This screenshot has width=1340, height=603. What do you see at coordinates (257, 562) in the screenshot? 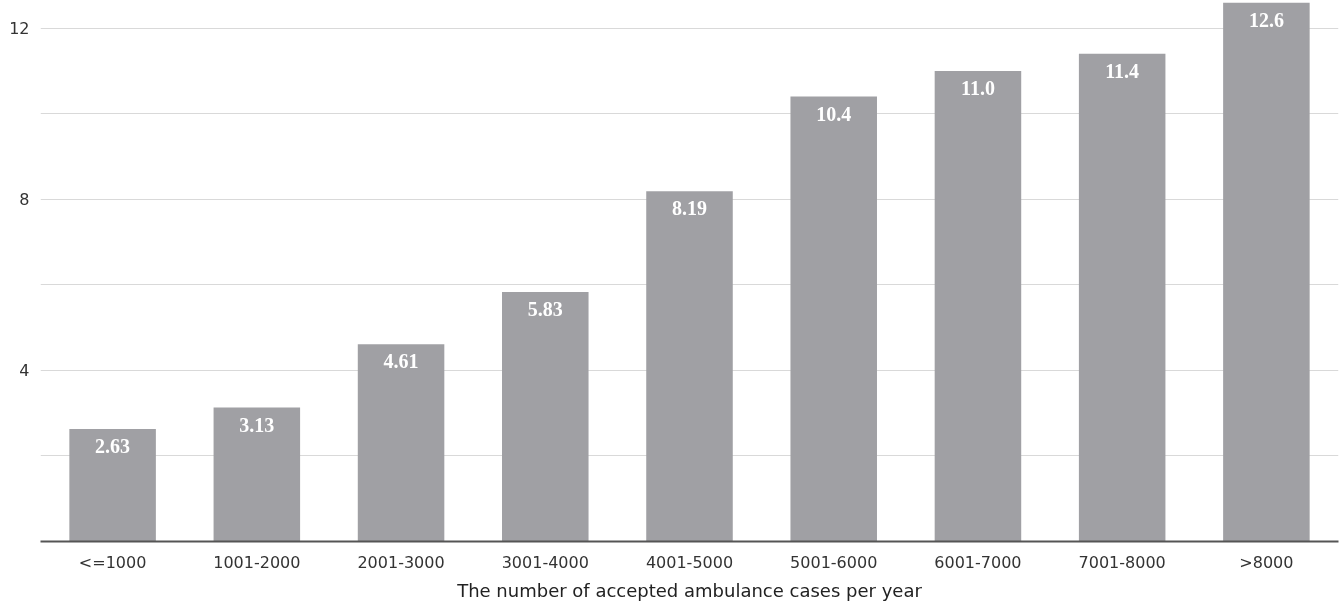
I see `x-tick-label: 1001-2000` at bounding box center [257, 562].